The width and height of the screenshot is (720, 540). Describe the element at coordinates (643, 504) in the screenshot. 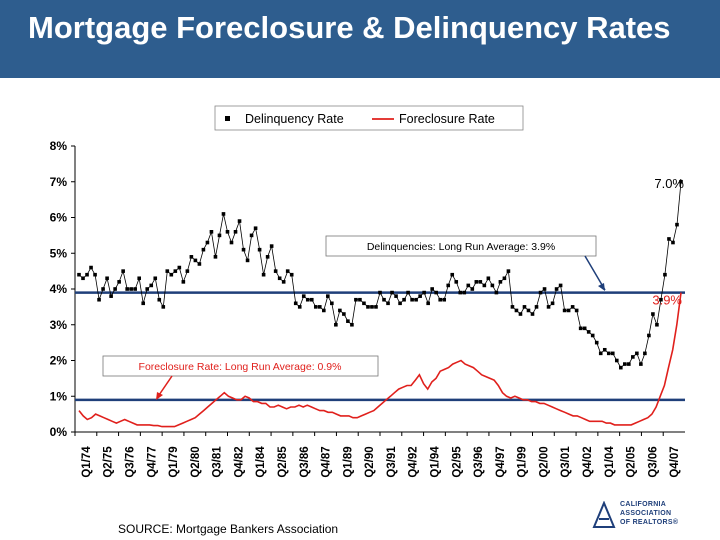

I see `logo-line-1: CALIFORNIA` at that location.